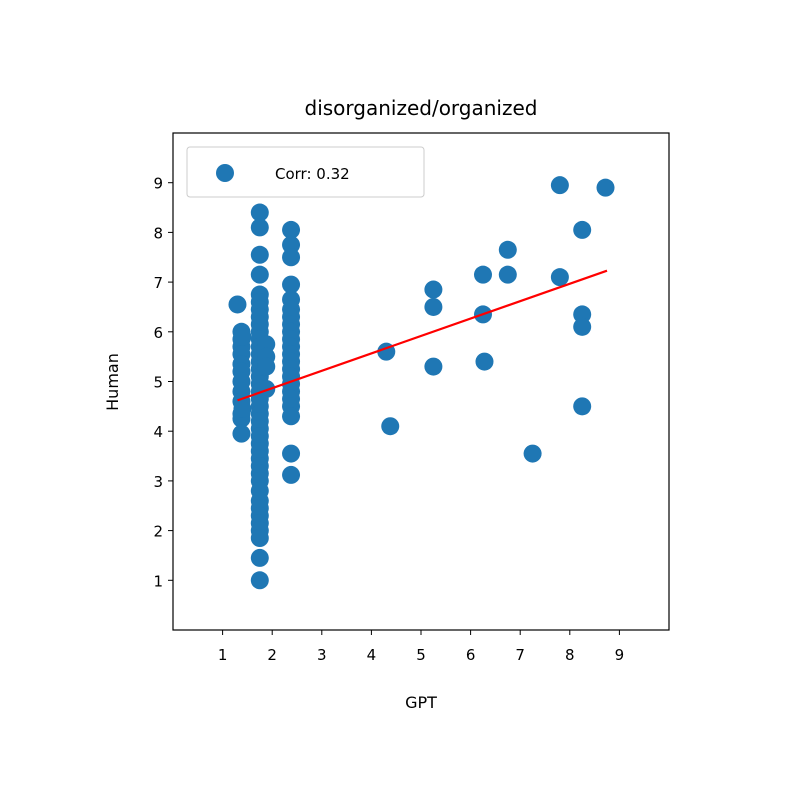 This screenshot has width=800, height=800. What do you see at coordinates (158, 581) in the screenshot?
I see `y-tick-label: 1` at bounding box center [158, 581].